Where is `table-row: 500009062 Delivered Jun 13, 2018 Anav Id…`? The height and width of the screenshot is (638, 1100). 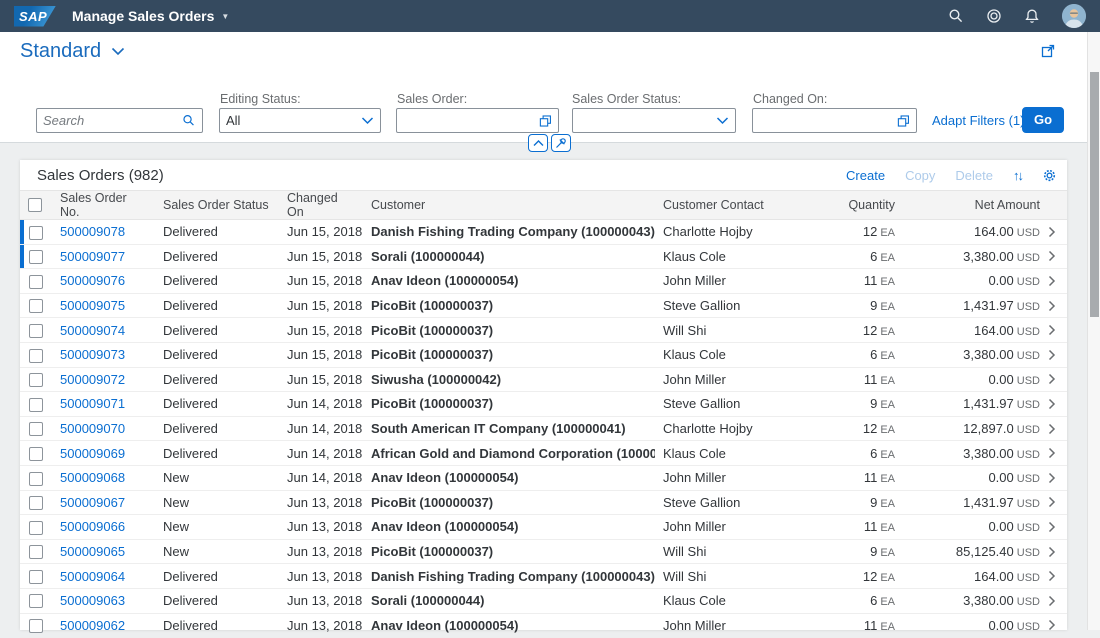 table-row: 500009062 Delivered Jun 13, 2018 Anav Id… is located at coordinates (543, 625).